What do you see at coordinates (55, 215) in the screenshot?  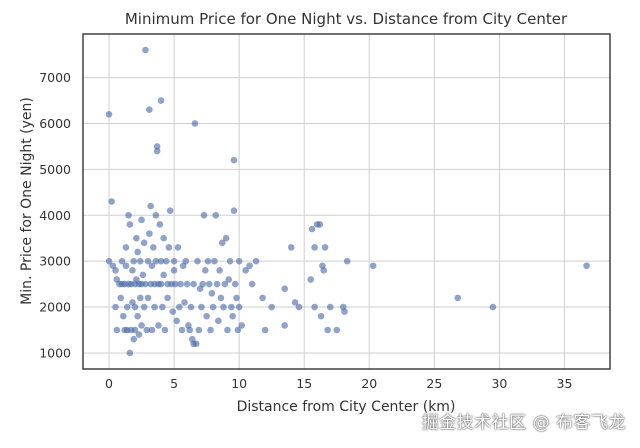 I see `y-tick-label: 4000` at bounding box center [55, 215].